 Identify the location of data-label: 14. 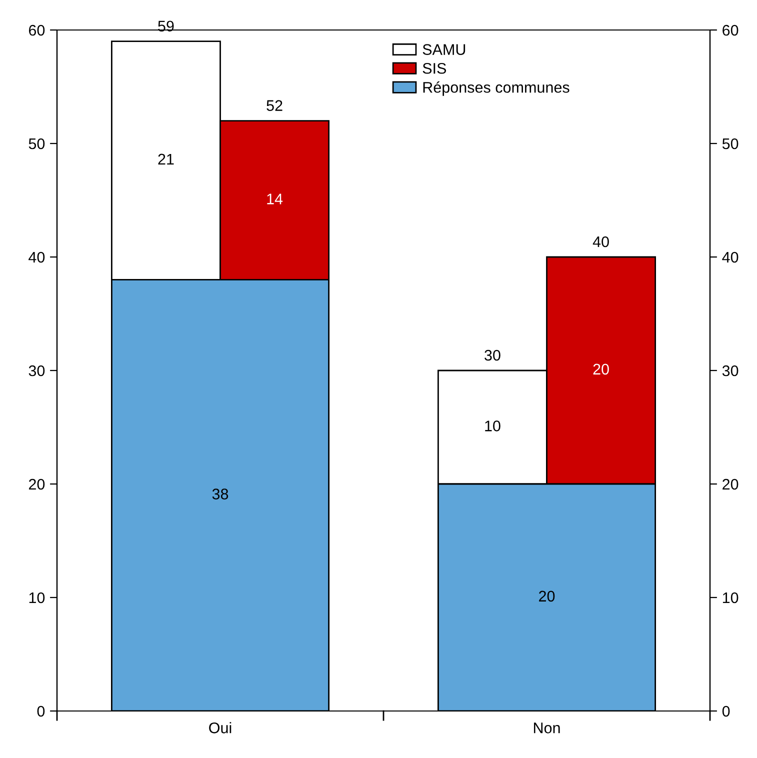
(275, 199).